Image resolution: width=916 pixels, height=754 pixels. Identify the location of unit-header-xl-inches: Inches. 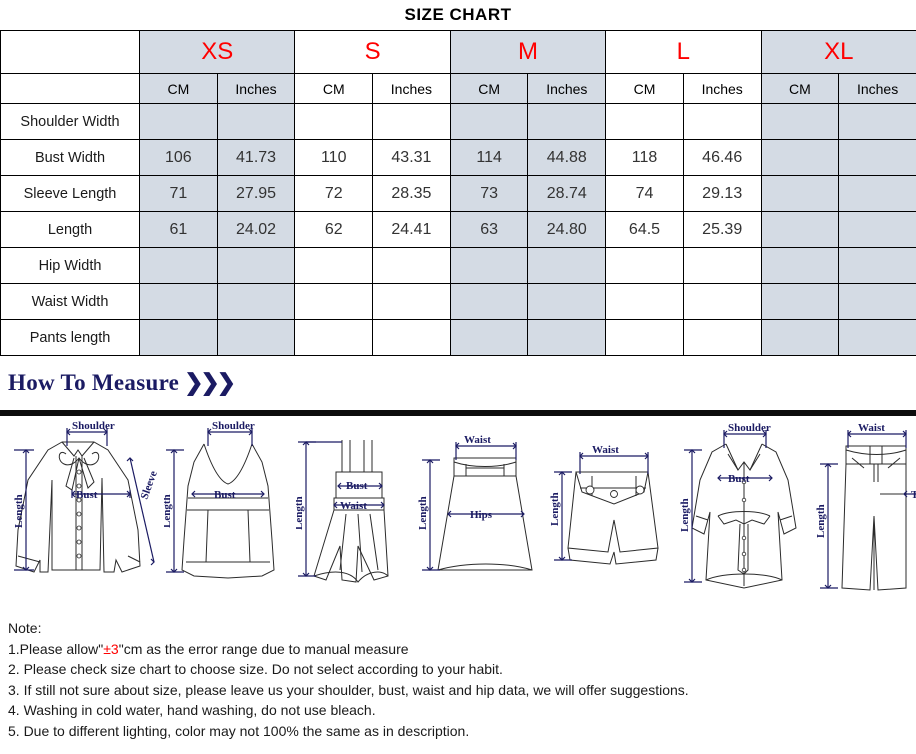
(877, 88).